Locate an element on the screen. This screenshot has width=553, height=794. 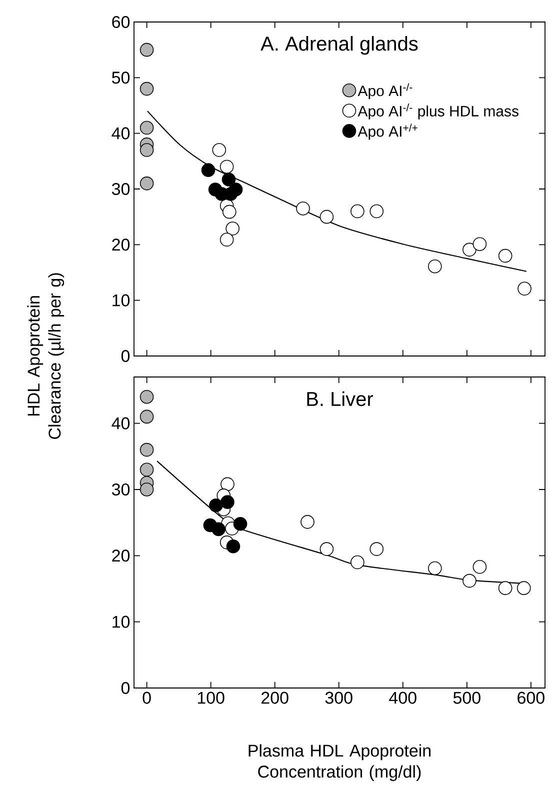
y-axis-title: HDL Apoprotein Clearance (µl/h per g) is located at coordinates (45, 356).